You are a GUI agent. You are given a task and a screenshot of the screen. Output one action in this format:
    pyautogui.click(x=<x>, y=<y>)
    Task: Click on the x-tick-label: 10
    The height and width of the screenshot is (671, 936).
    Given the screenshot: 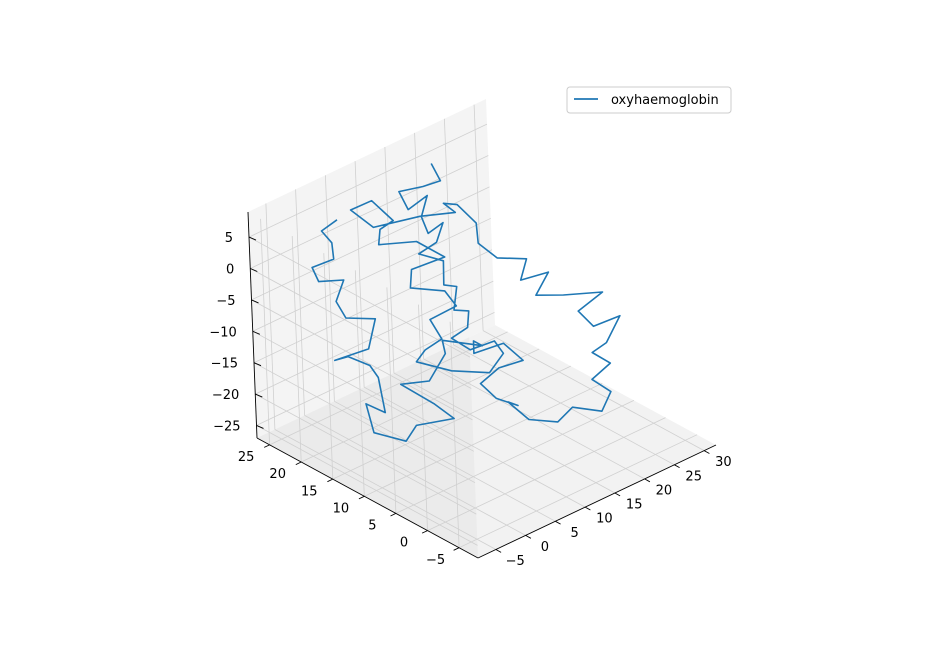 What is the action you would take?
    pyautogui.click(x=604, y=519)
    